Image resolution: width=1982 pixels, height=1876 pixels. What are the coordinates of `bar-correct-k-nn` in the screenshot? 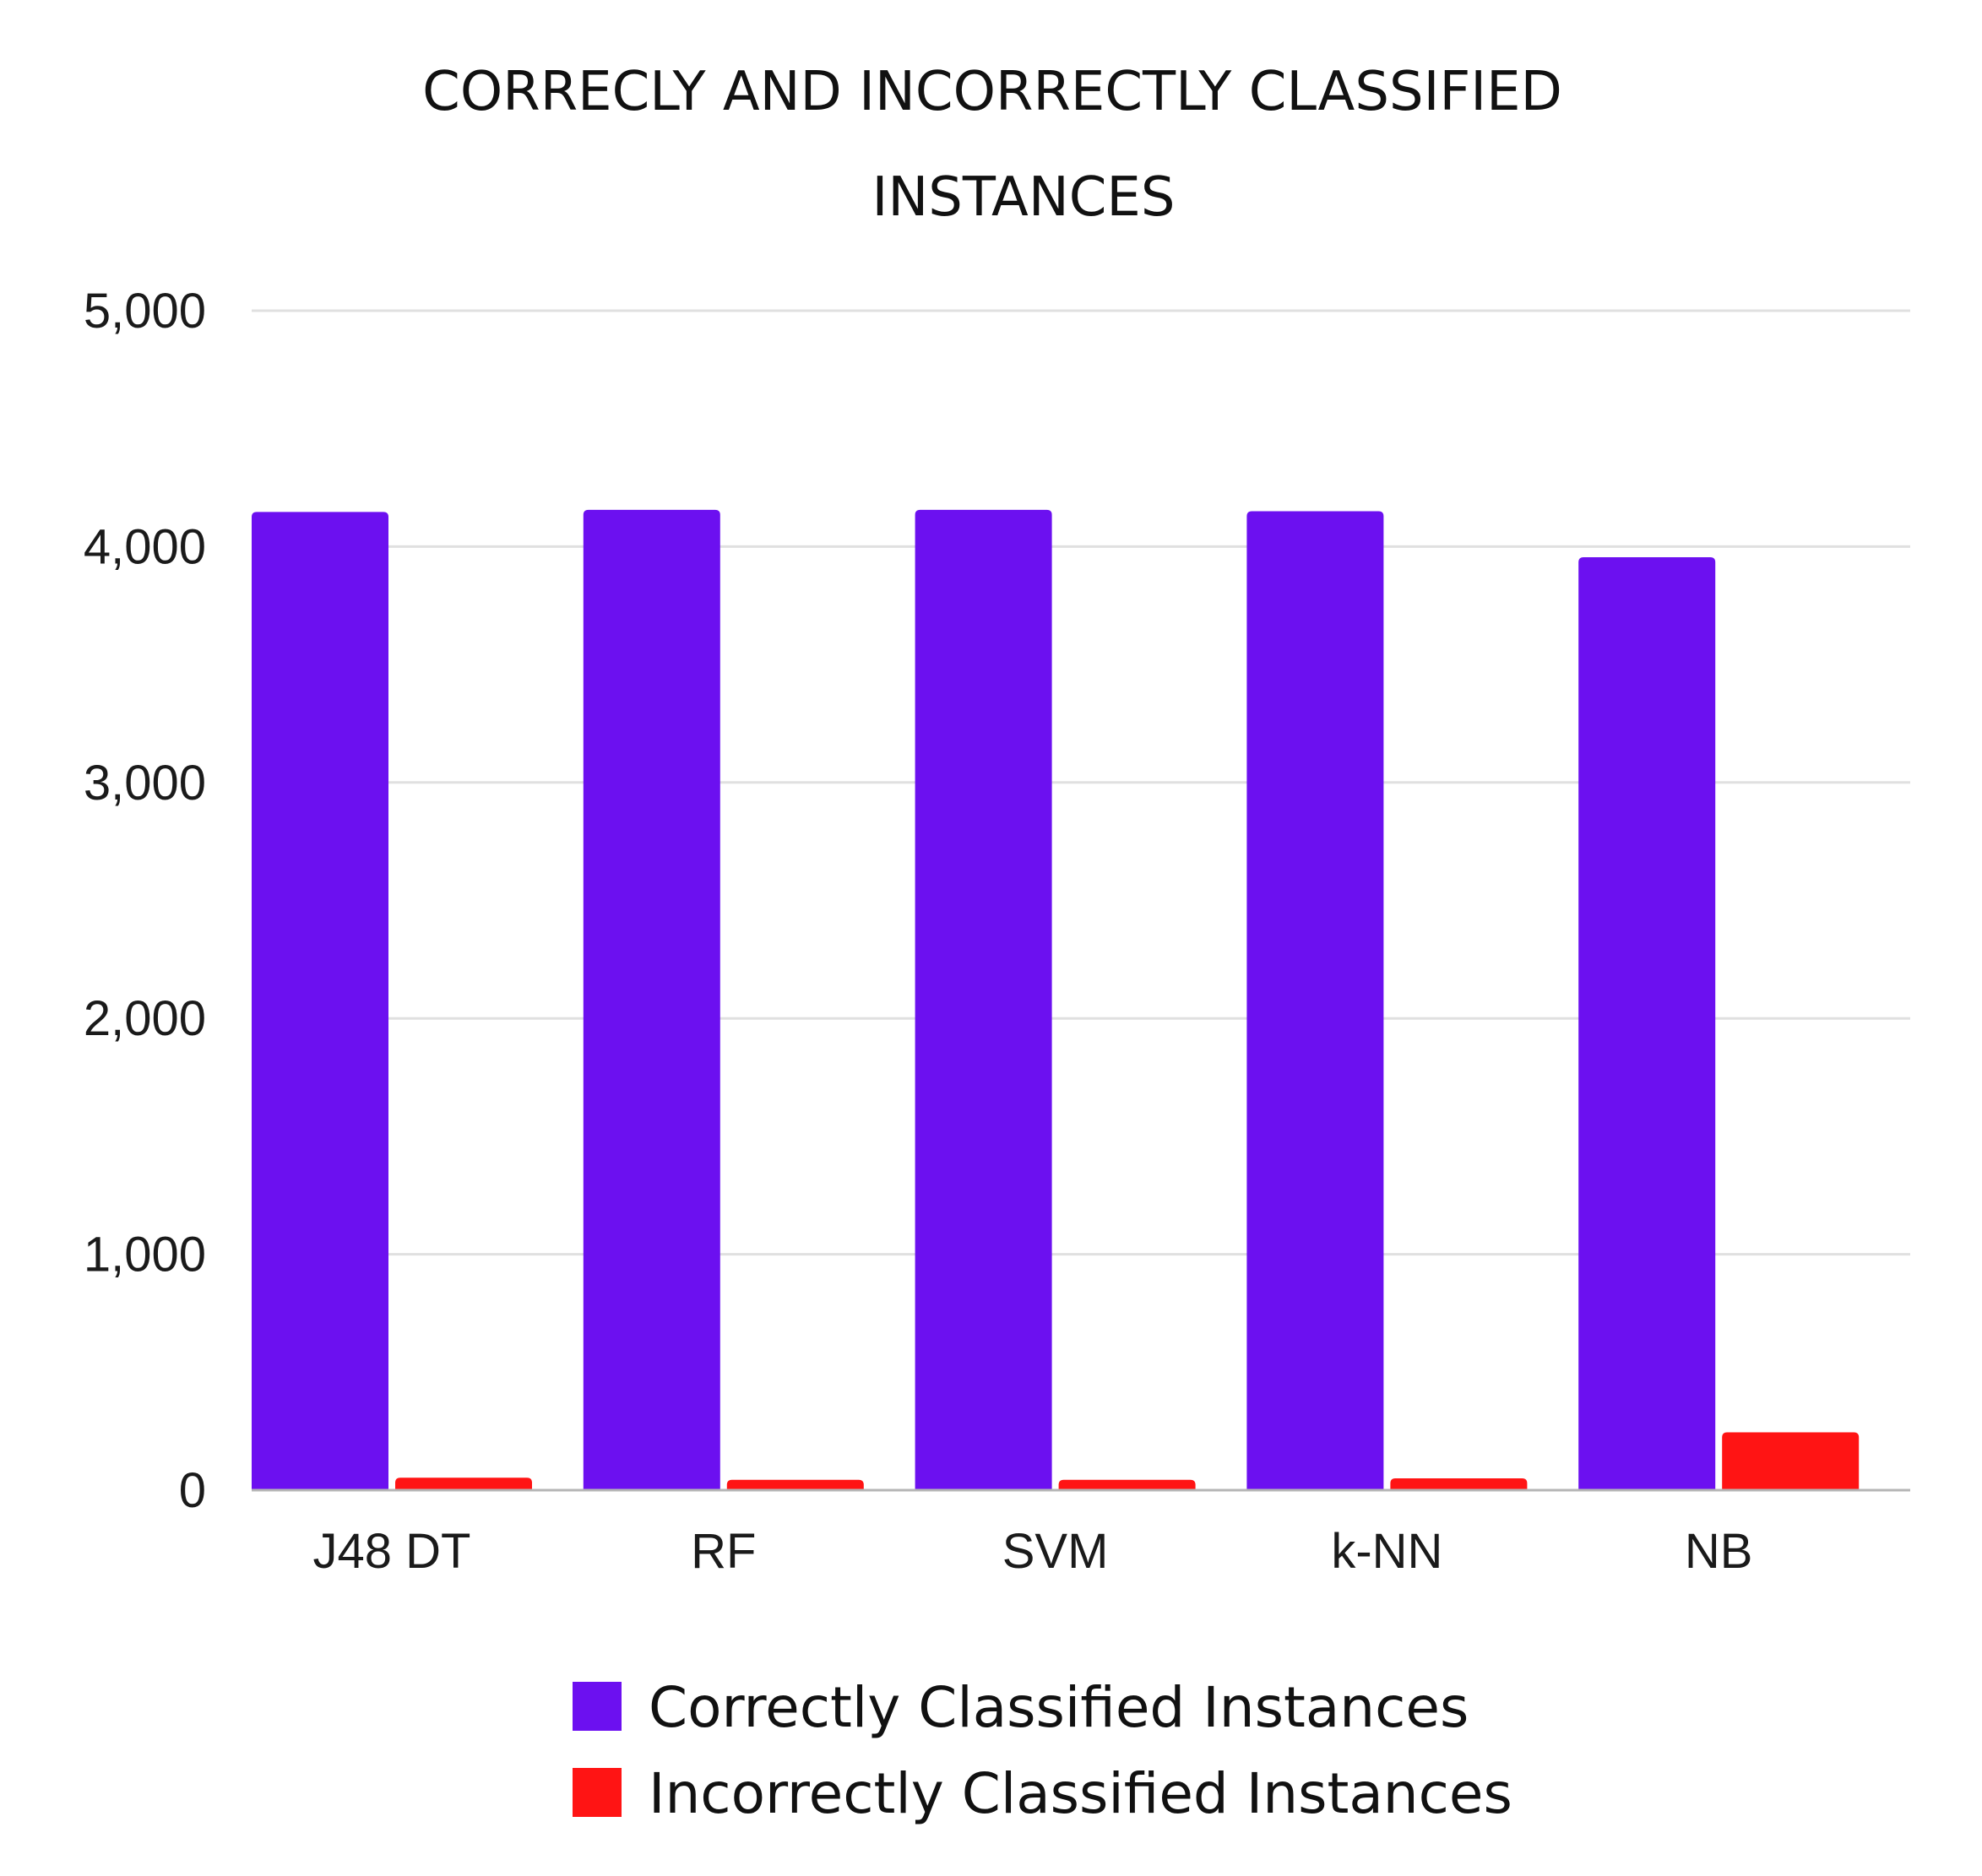 It's located at (1315, 1001).